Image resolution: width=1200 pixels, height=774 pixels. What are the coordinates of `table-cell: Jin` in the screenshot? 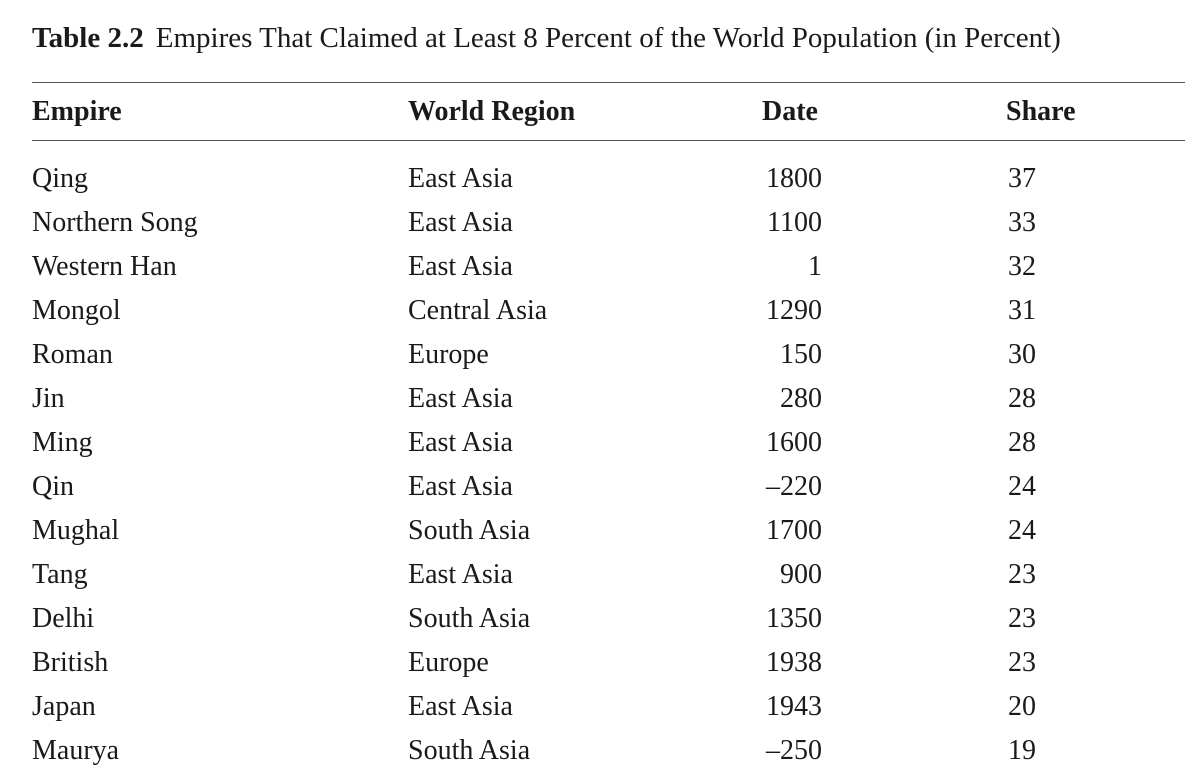 It's located at (48, 398).